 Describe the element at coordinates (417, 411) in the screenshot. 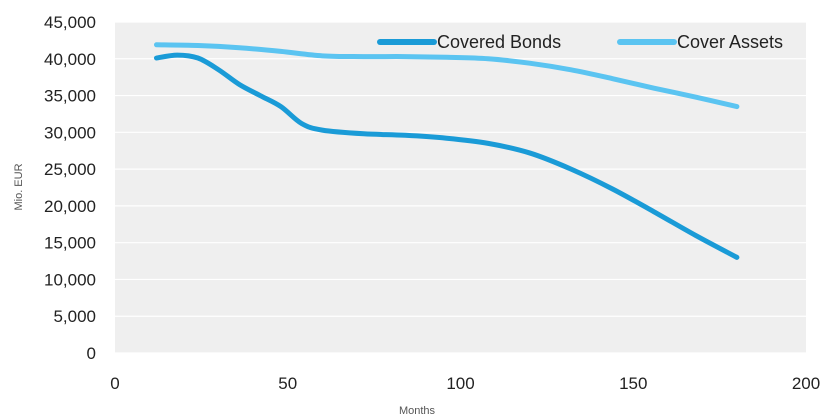

I see `x-axis-title: Months` at that location.